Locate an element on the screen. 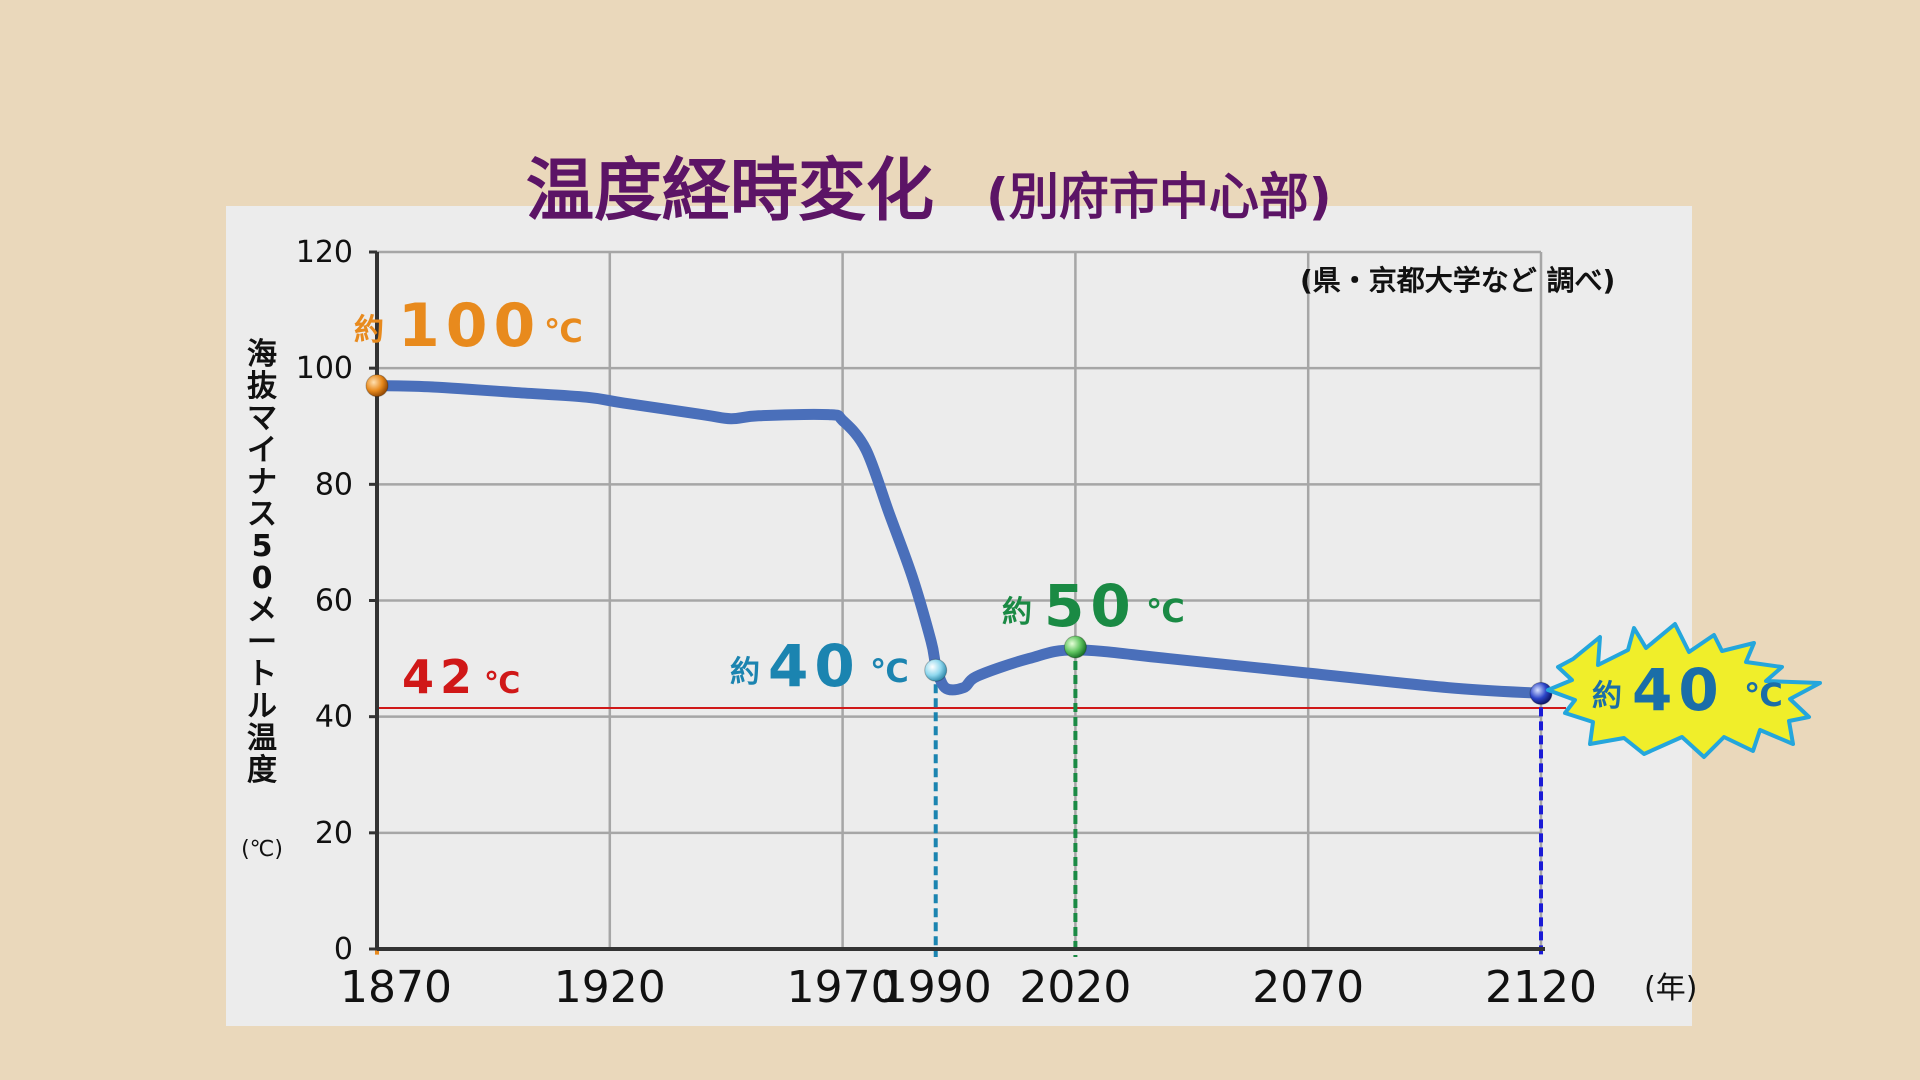 The width and height of the screenshot is (1920, 1080). y-axis-label-char: 海 is located at coordinates (262, 354).